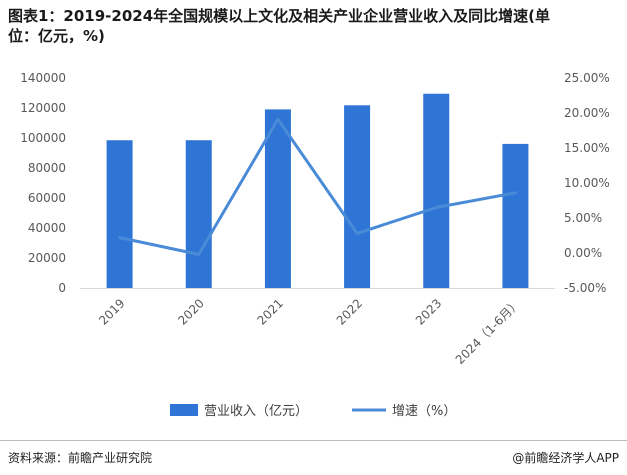  I want to click on y-left-tick-label: 80000, so click(47, 168).